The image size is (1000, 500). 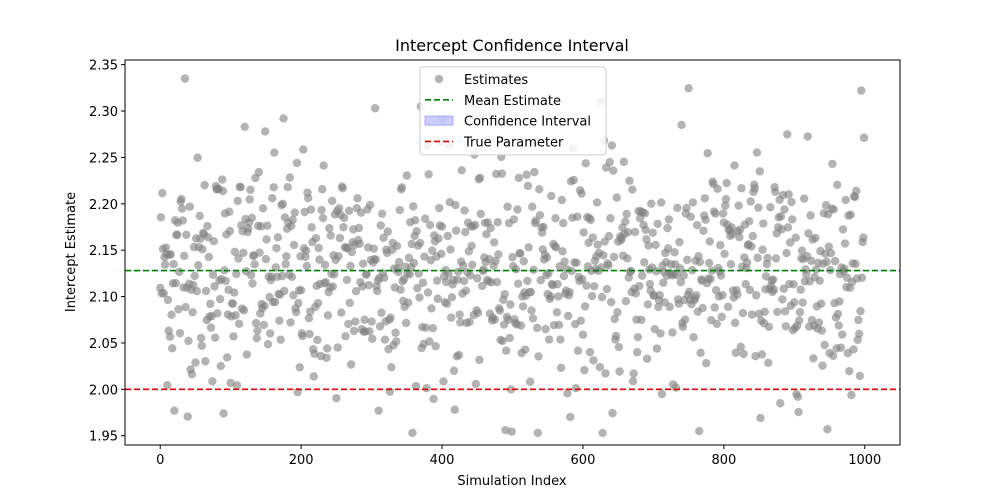 What do you see at coordinates (527, 122) in the screenshot?
I see `legend-label: Confidence Interval` at bounding box center [527, 122].